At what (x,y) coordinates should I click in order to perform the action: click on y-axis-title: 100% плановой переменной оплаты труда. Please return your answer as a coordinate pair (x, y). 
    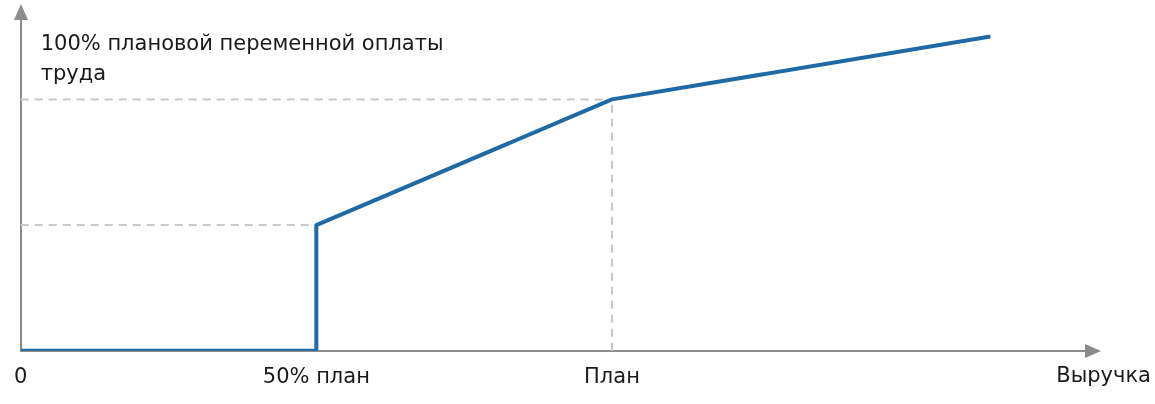
    Looking at the image, I should click on (242, 58).